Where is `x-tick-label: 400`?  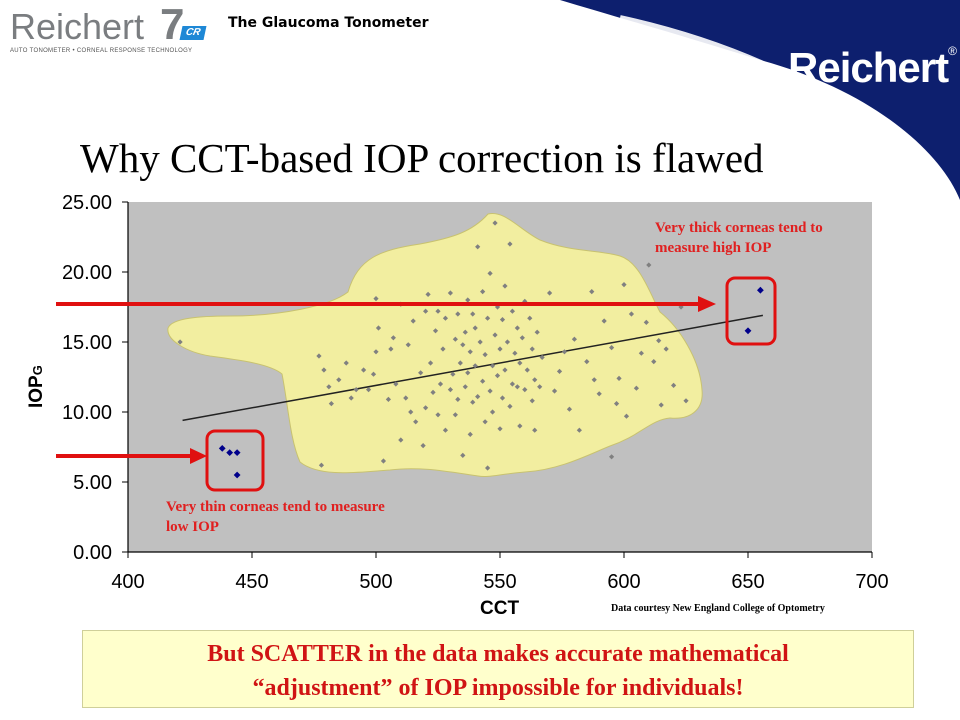 x-tick-label: 400 is located at coordinates (127, 582).